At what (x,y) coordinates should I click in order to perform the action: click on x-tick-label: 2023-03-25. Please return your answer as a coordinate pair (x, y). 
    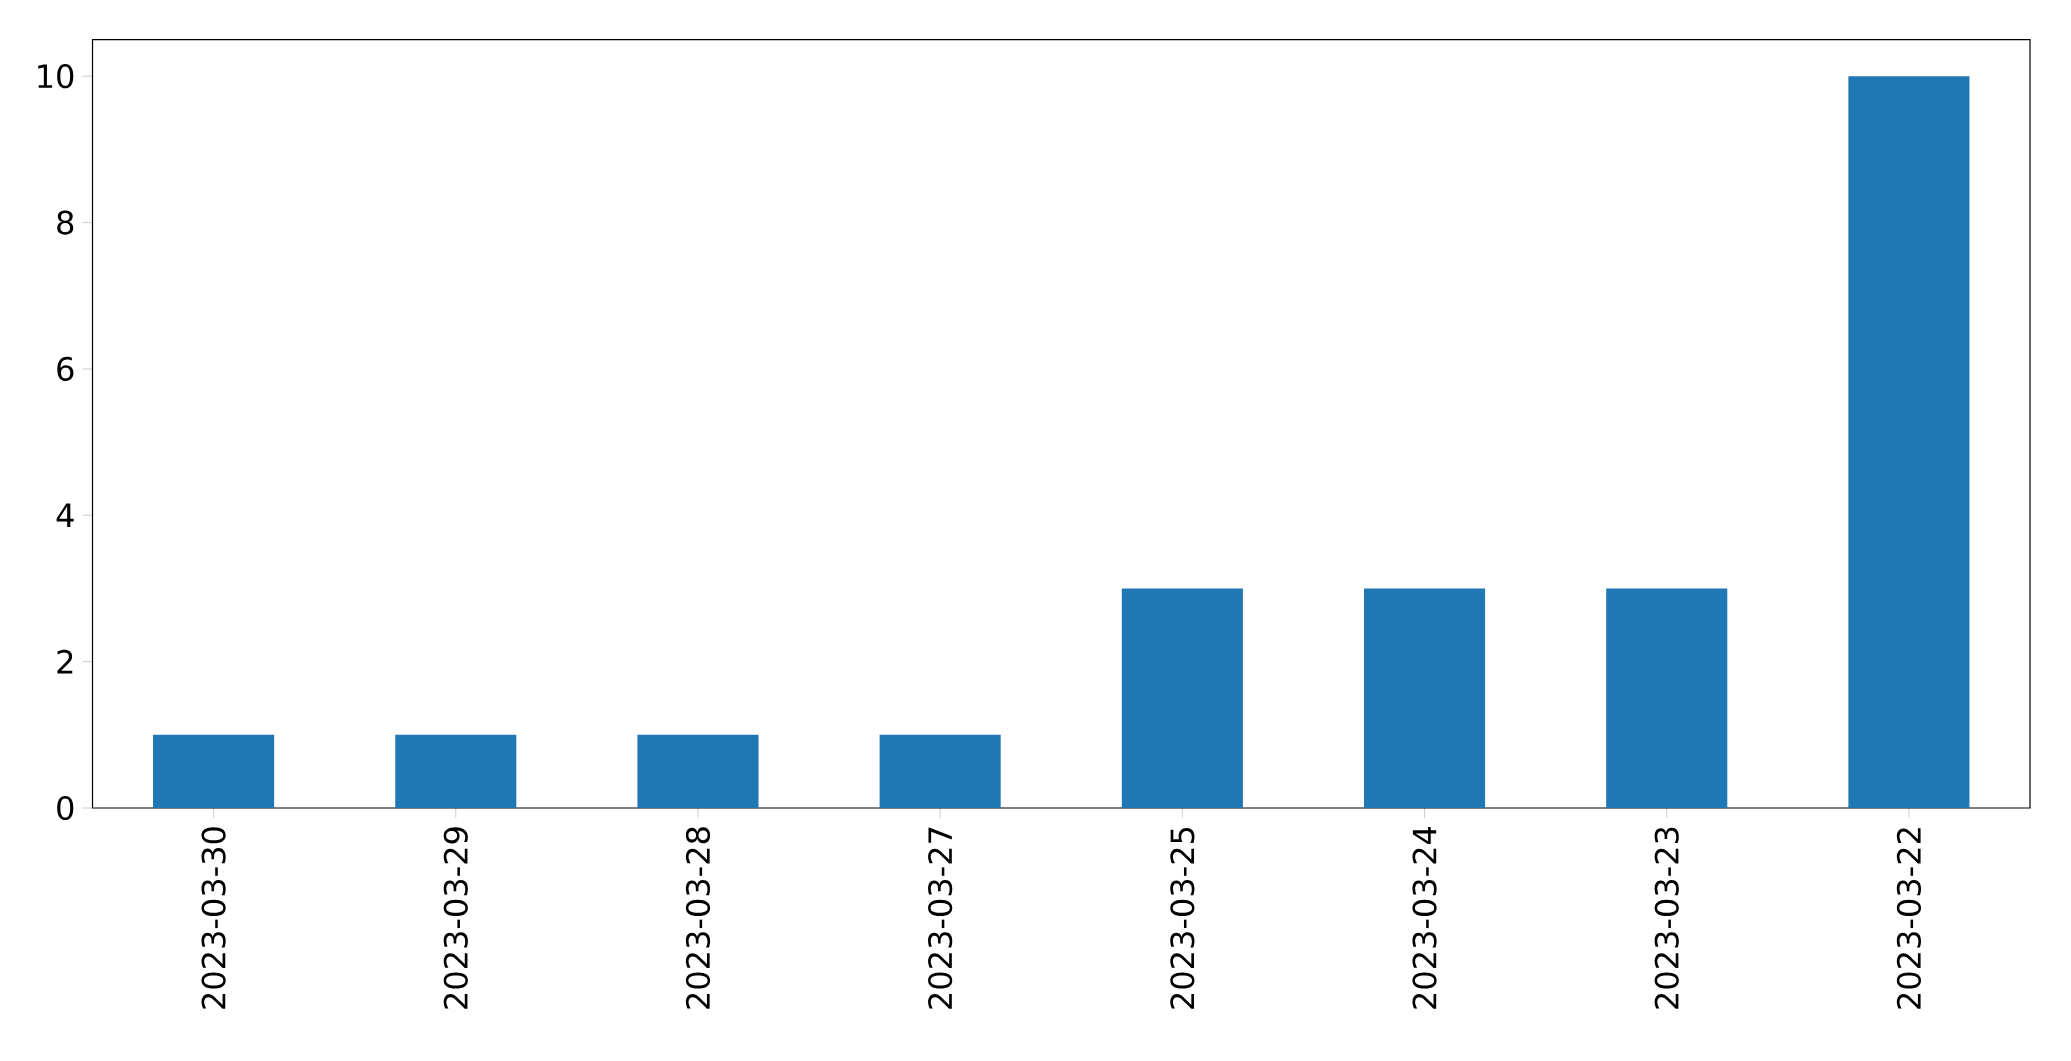
    Looking at the image, I should click on (1182, 918).